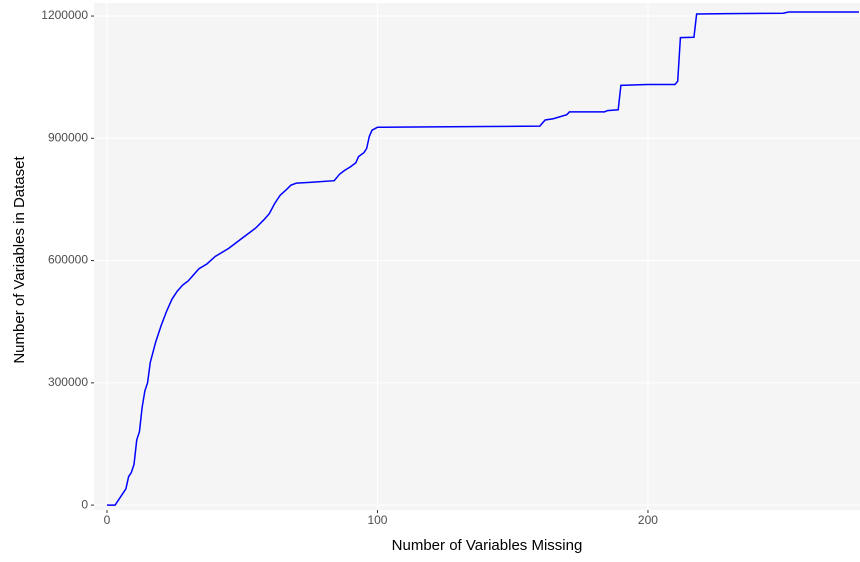 The width and height of the screenshot is (860, 562). Describe the element at coordinates (377, 520) in the screenshot. I see `x-tick-label: 100` at that location.